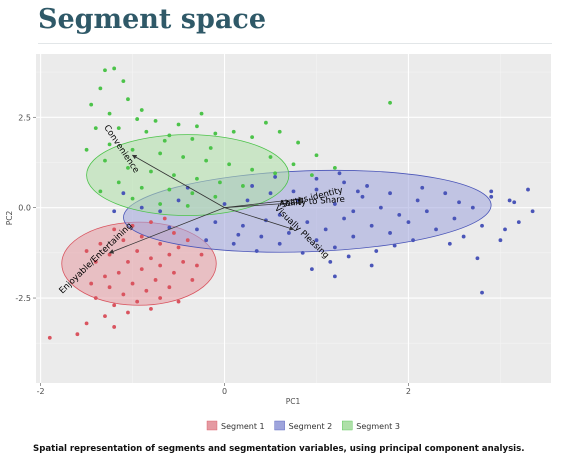  I want to click on legend-label-segment-1: Segment 1, so click(243, 426).